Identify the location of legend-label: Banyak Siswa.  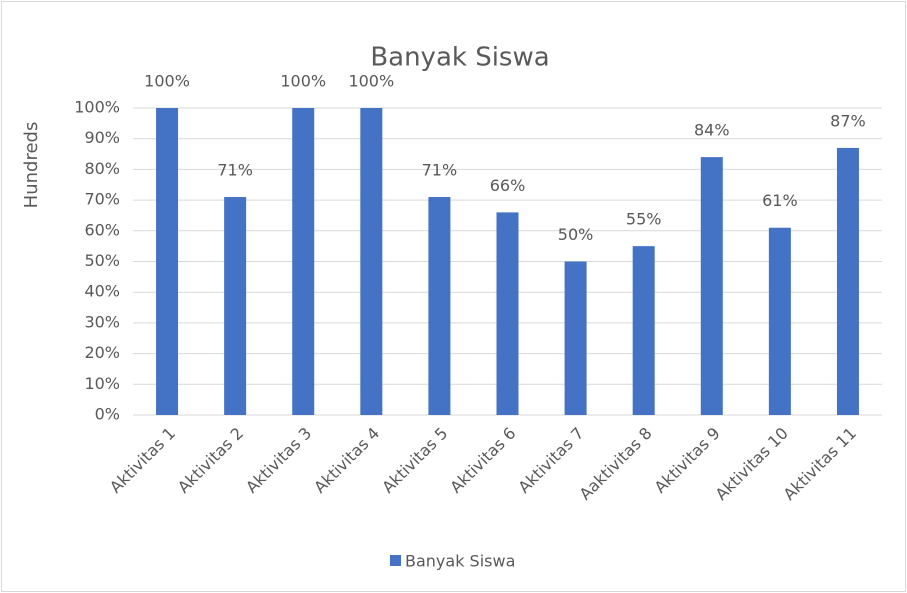
(460, 561).